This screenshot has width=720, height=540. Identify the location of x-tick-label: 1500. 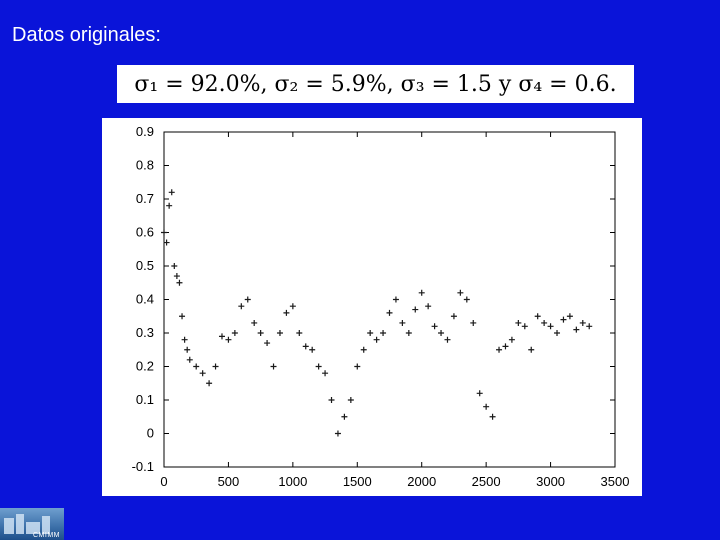
(357, 481).